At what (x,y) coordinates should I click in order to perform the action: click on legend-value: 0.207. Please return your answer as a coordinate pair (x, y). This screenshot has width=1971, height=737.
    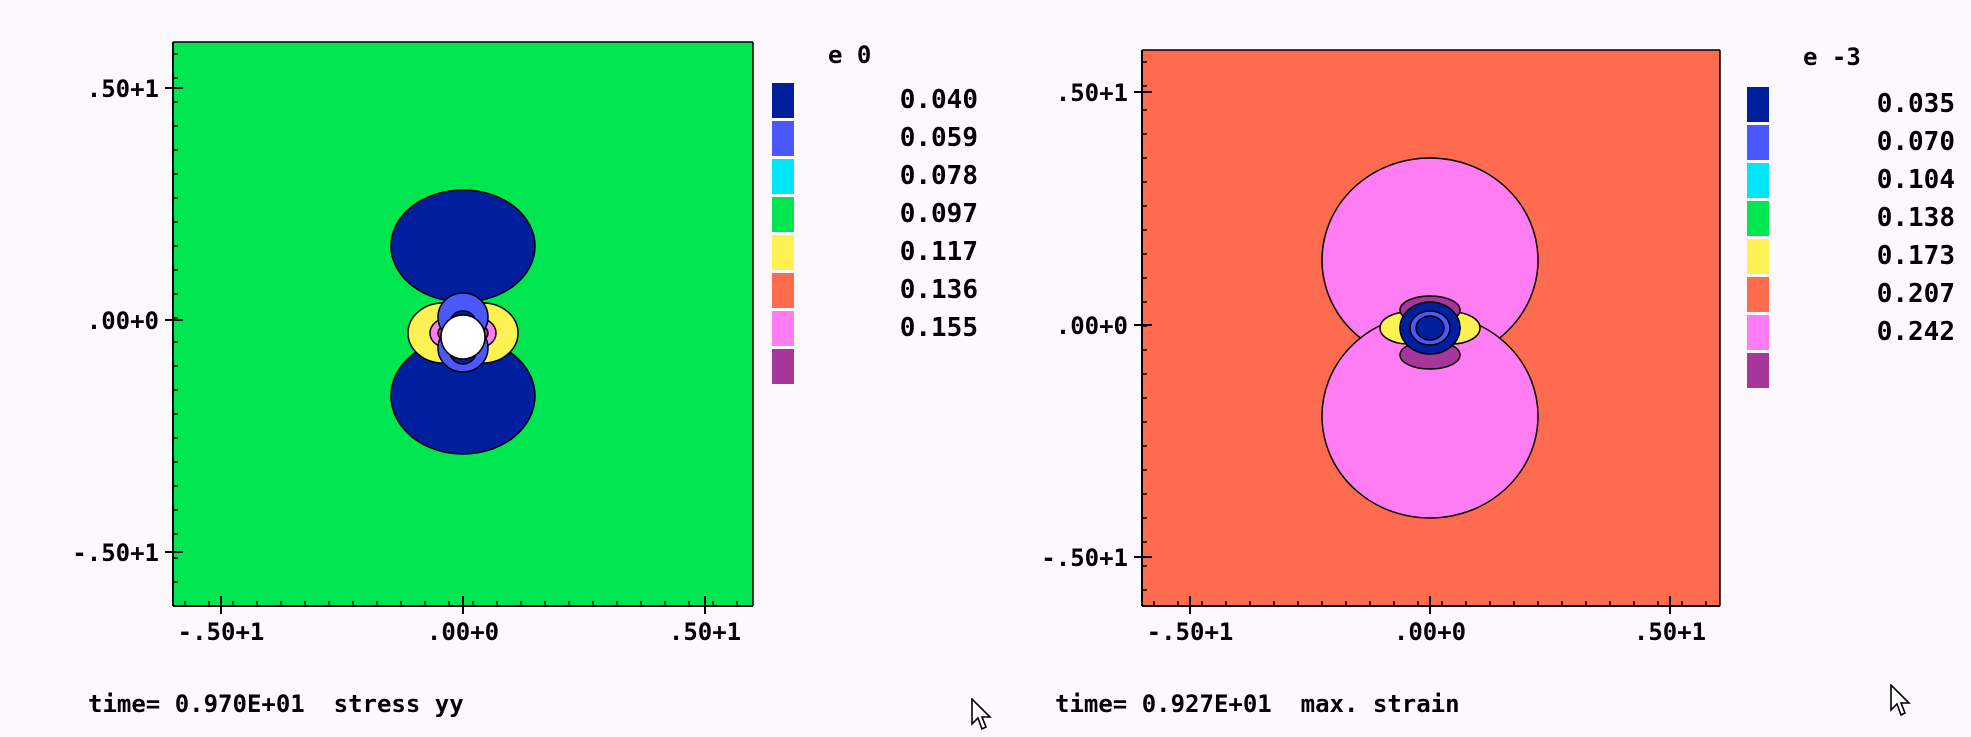
    Looking at the image, I should click on (1916, 294).